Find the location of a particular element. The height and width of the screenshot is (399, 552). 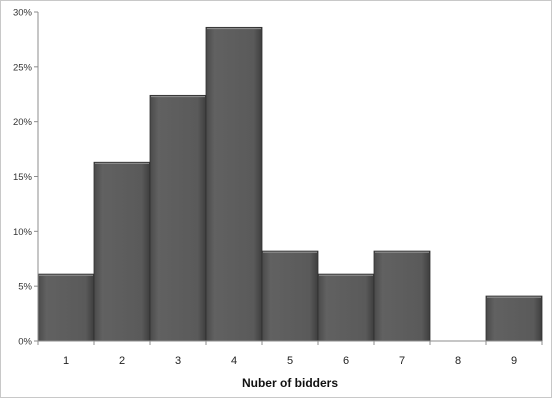

x-tick-label: 4 is located at coordinates (234, 361).